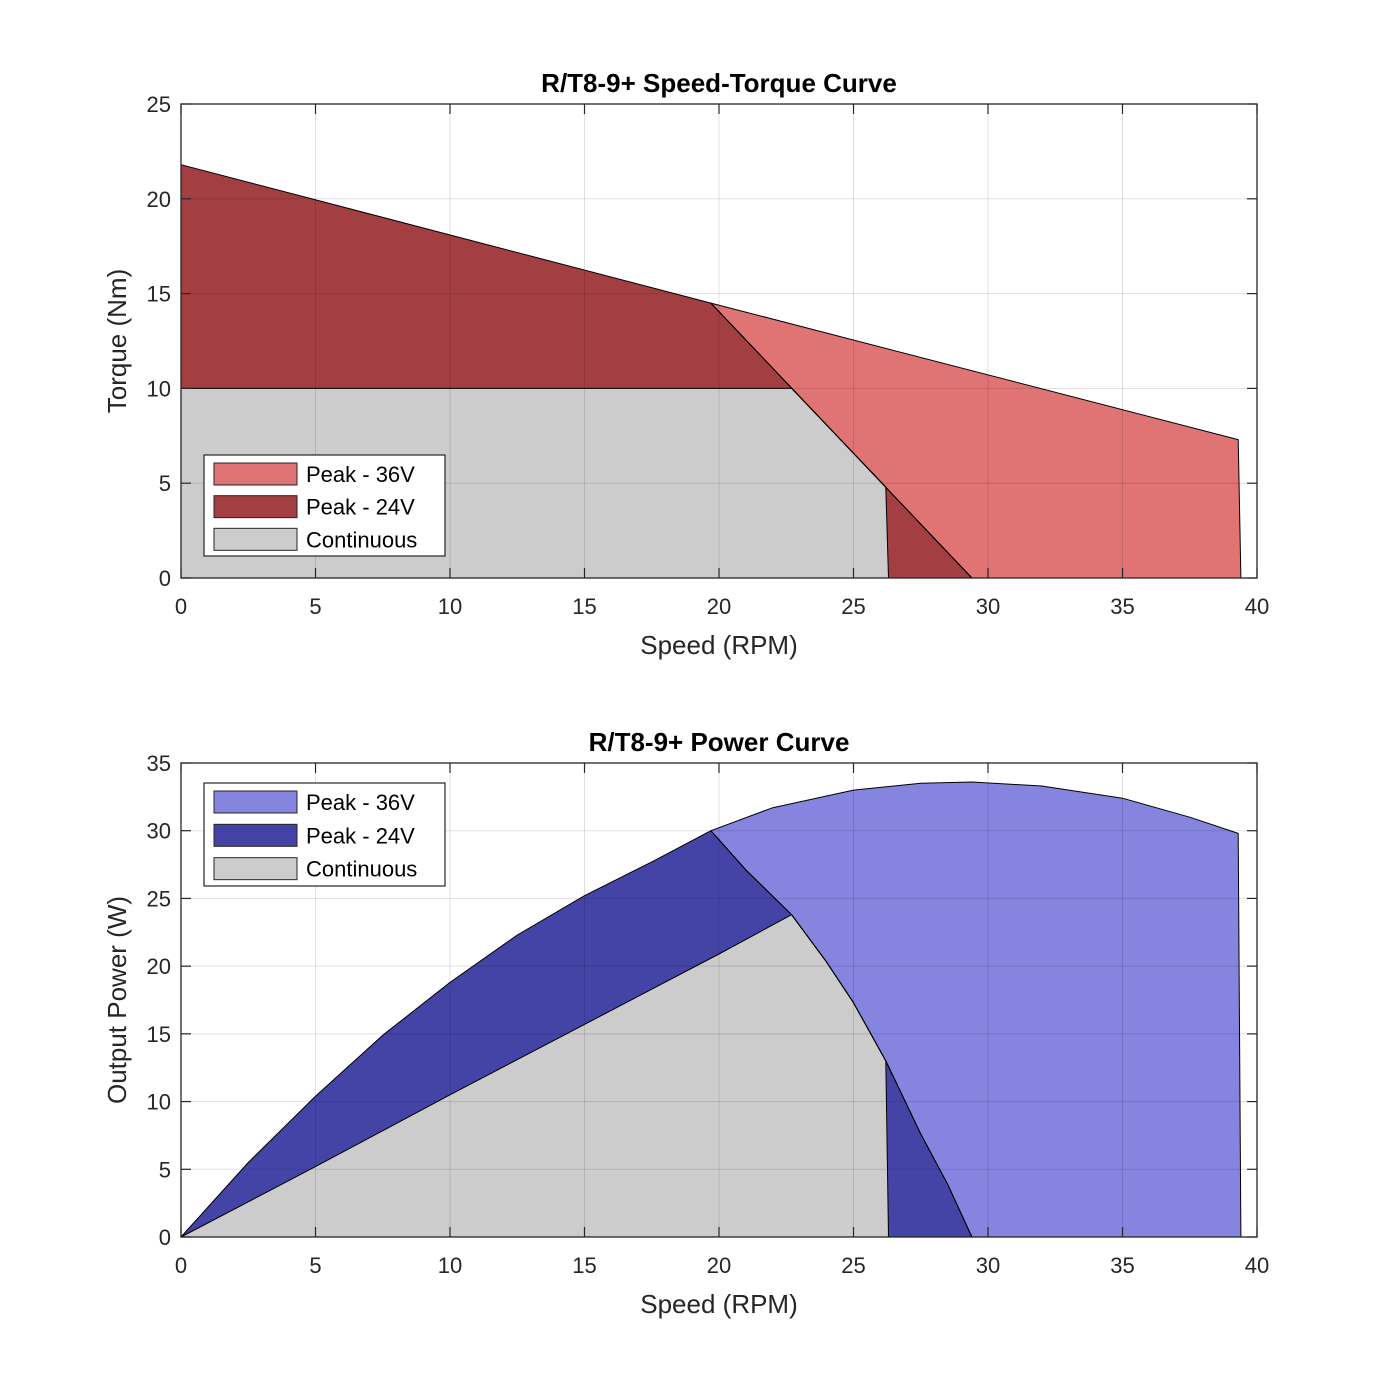 Image resolution: width=1389 pixels, height=1389 pixels. Describe the element at coordinates (159, 898) in the screenshot. I see `power-ytick-label-5: 25` at that location.